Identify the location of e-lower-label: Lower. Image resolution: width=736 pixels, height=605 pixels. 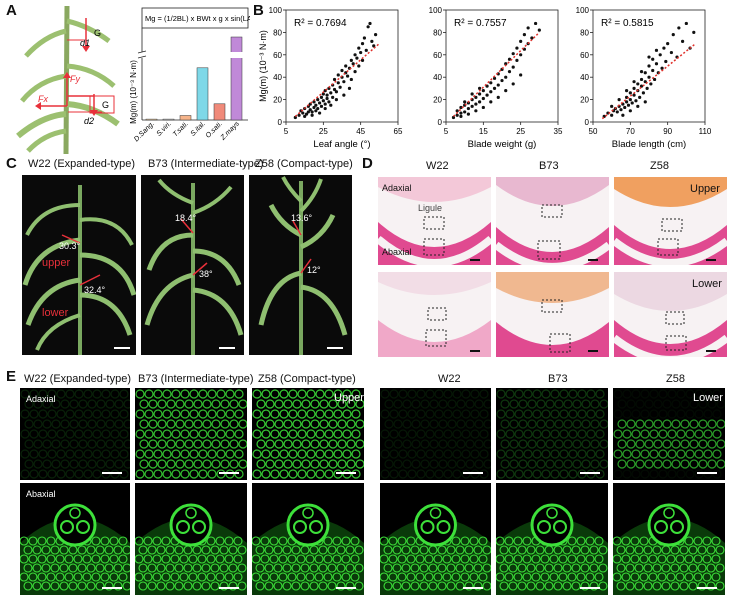
(708, 398).